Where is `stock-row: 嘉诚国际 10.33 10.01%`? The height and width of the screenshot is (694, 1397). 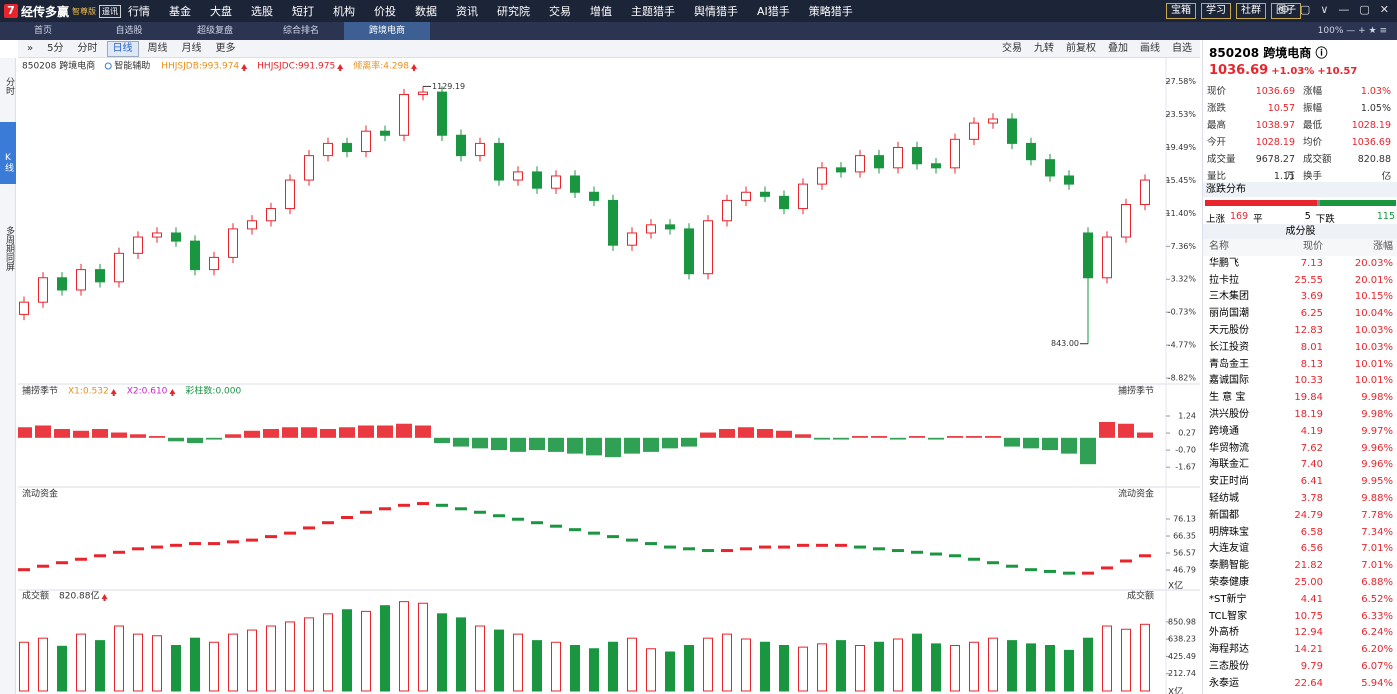 stock-row: 嘉诚国际 10.33 10.01% is located at coordinates (1300, 381).